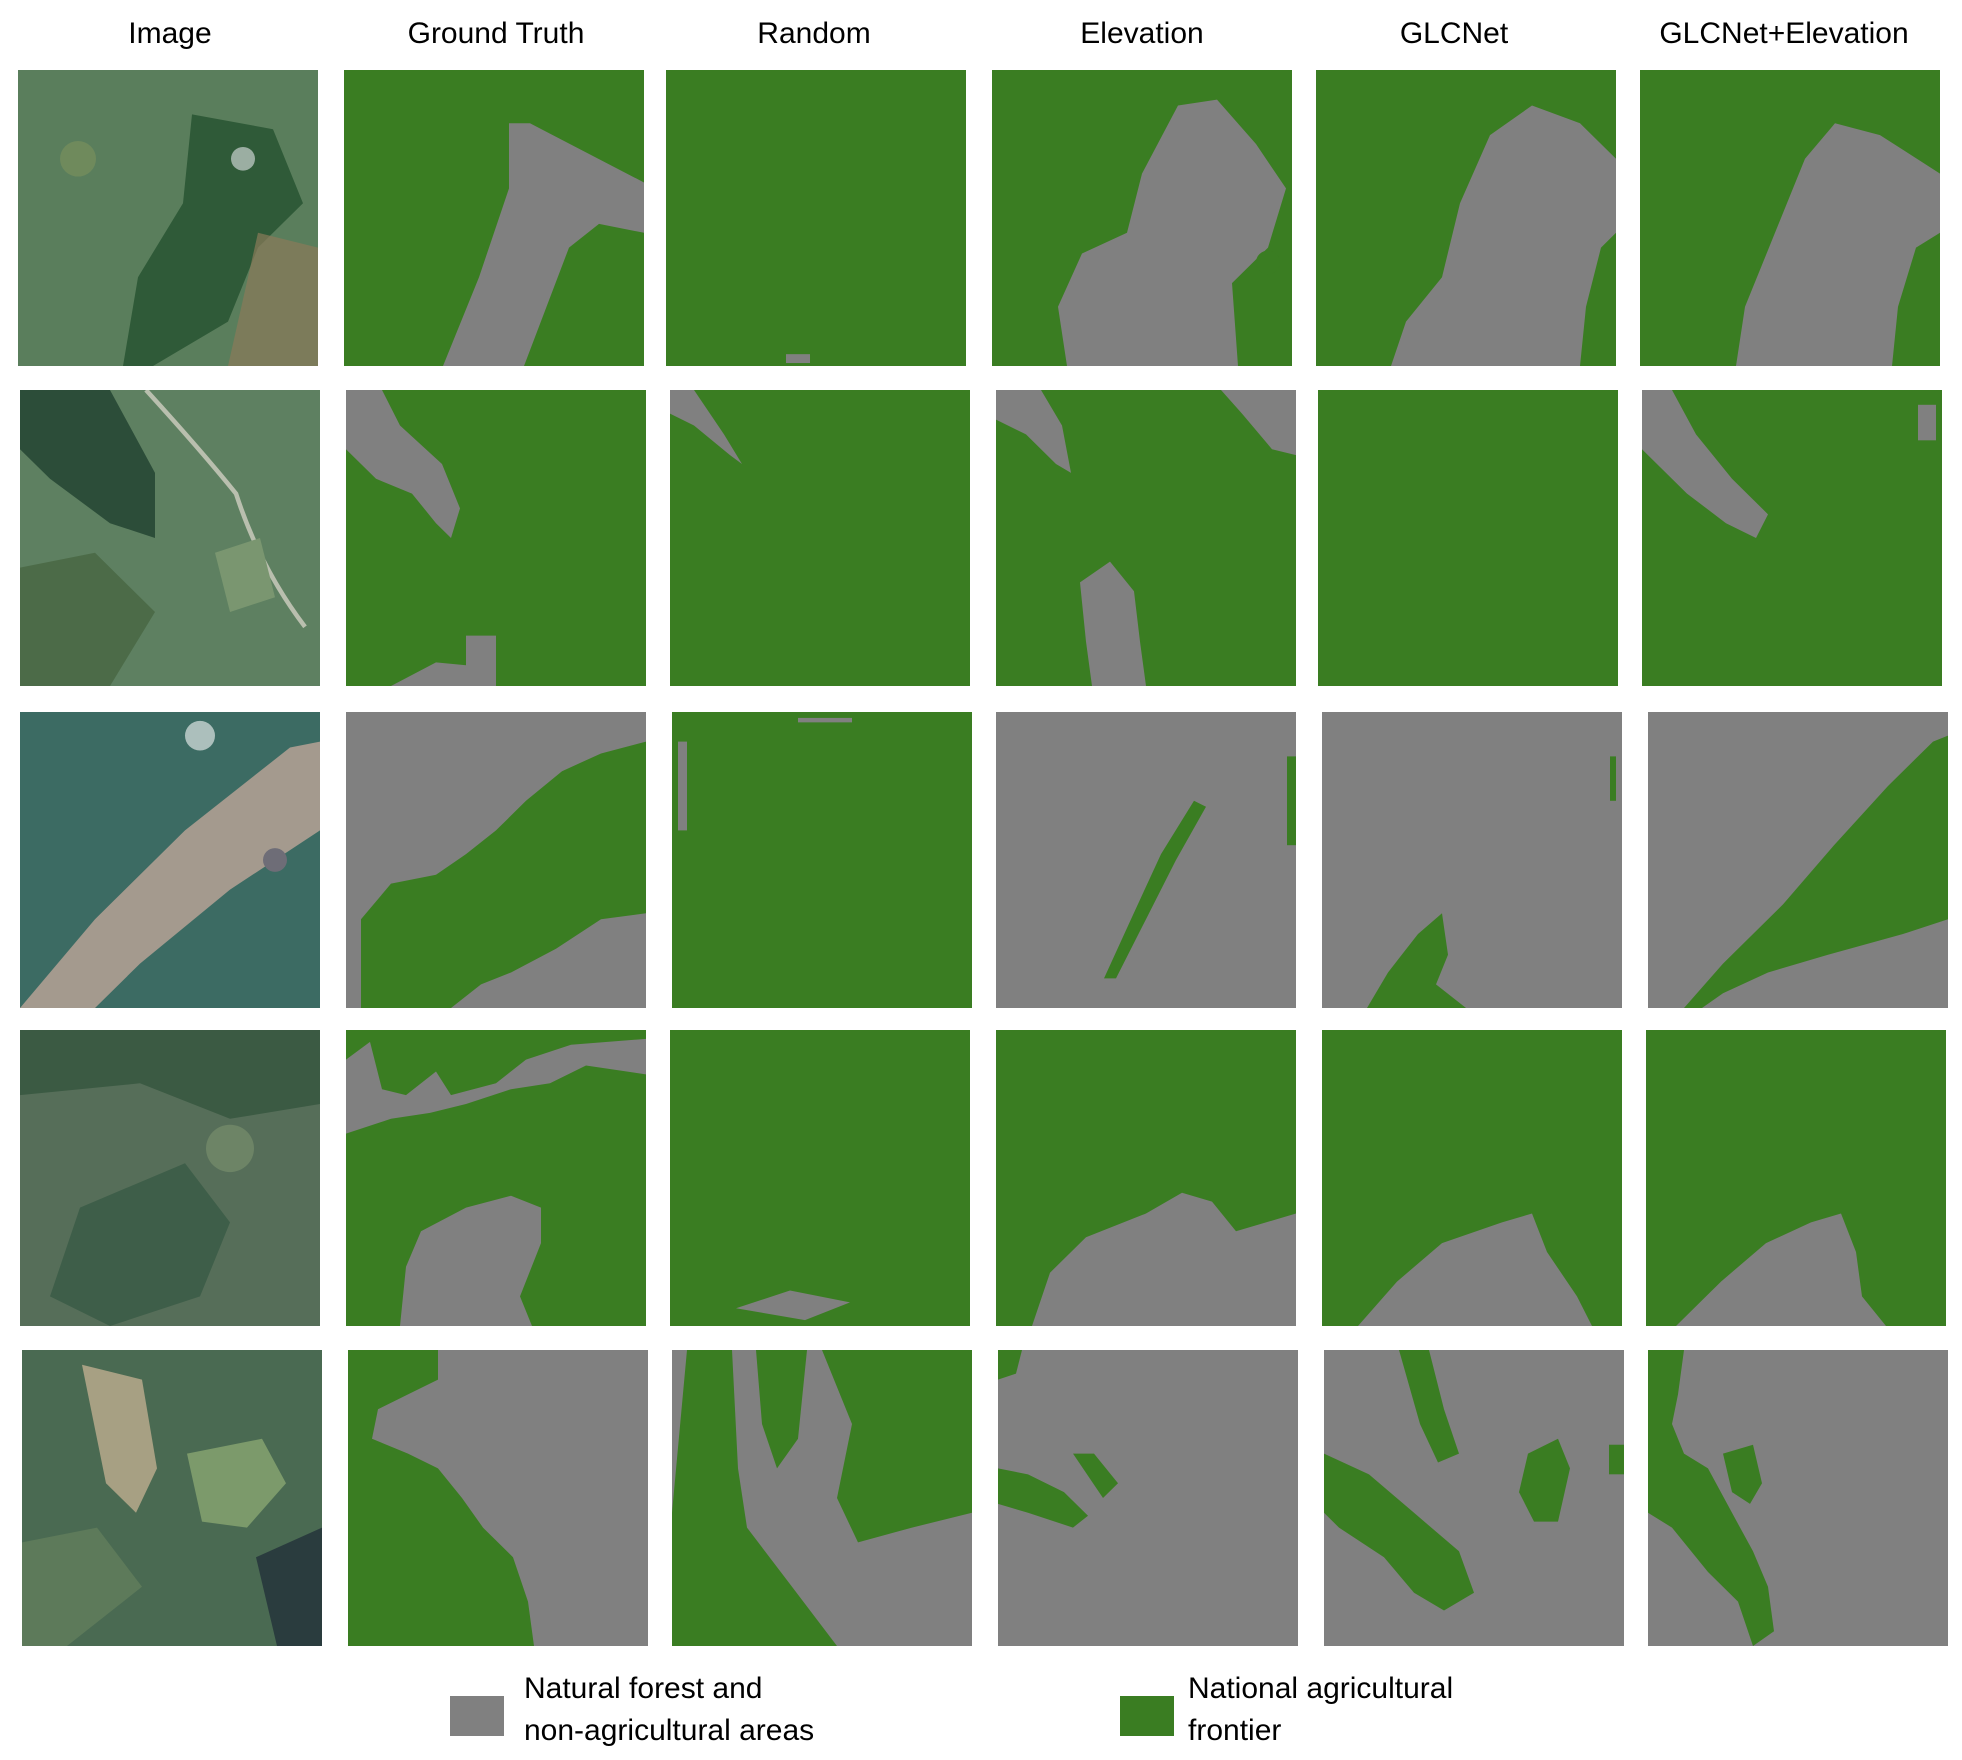 The image size is (1962, 1760). What do you see at coordinates (496, 33) in the screenshot?
I see `column-header-ground-truth: Ground Truth` at bounding box center [496, 33].